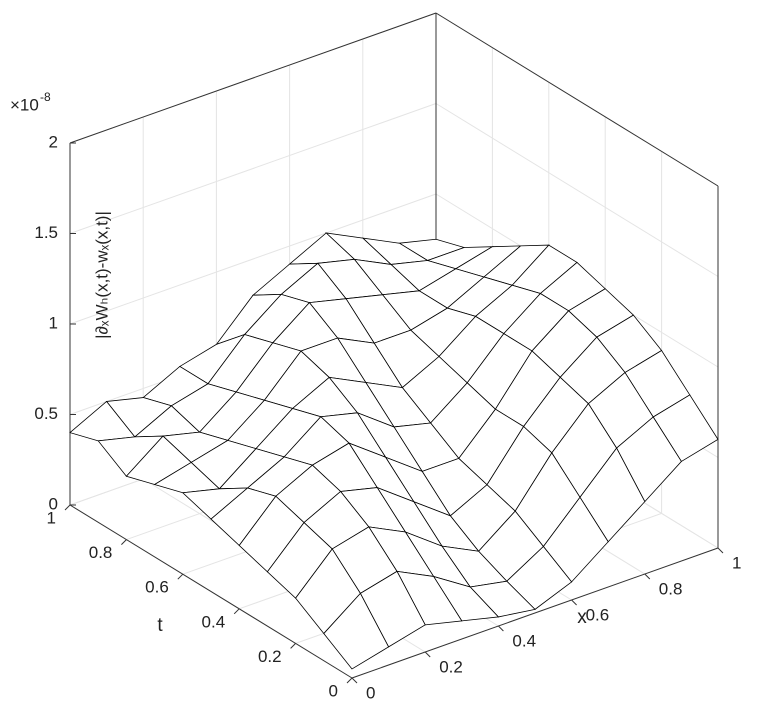 This screenshot has width=763, height=714. What do you see at coordinates (524, 640) in the screenshot?
I see `x-tick-label: 0.4` at bounding box center [524, 640].